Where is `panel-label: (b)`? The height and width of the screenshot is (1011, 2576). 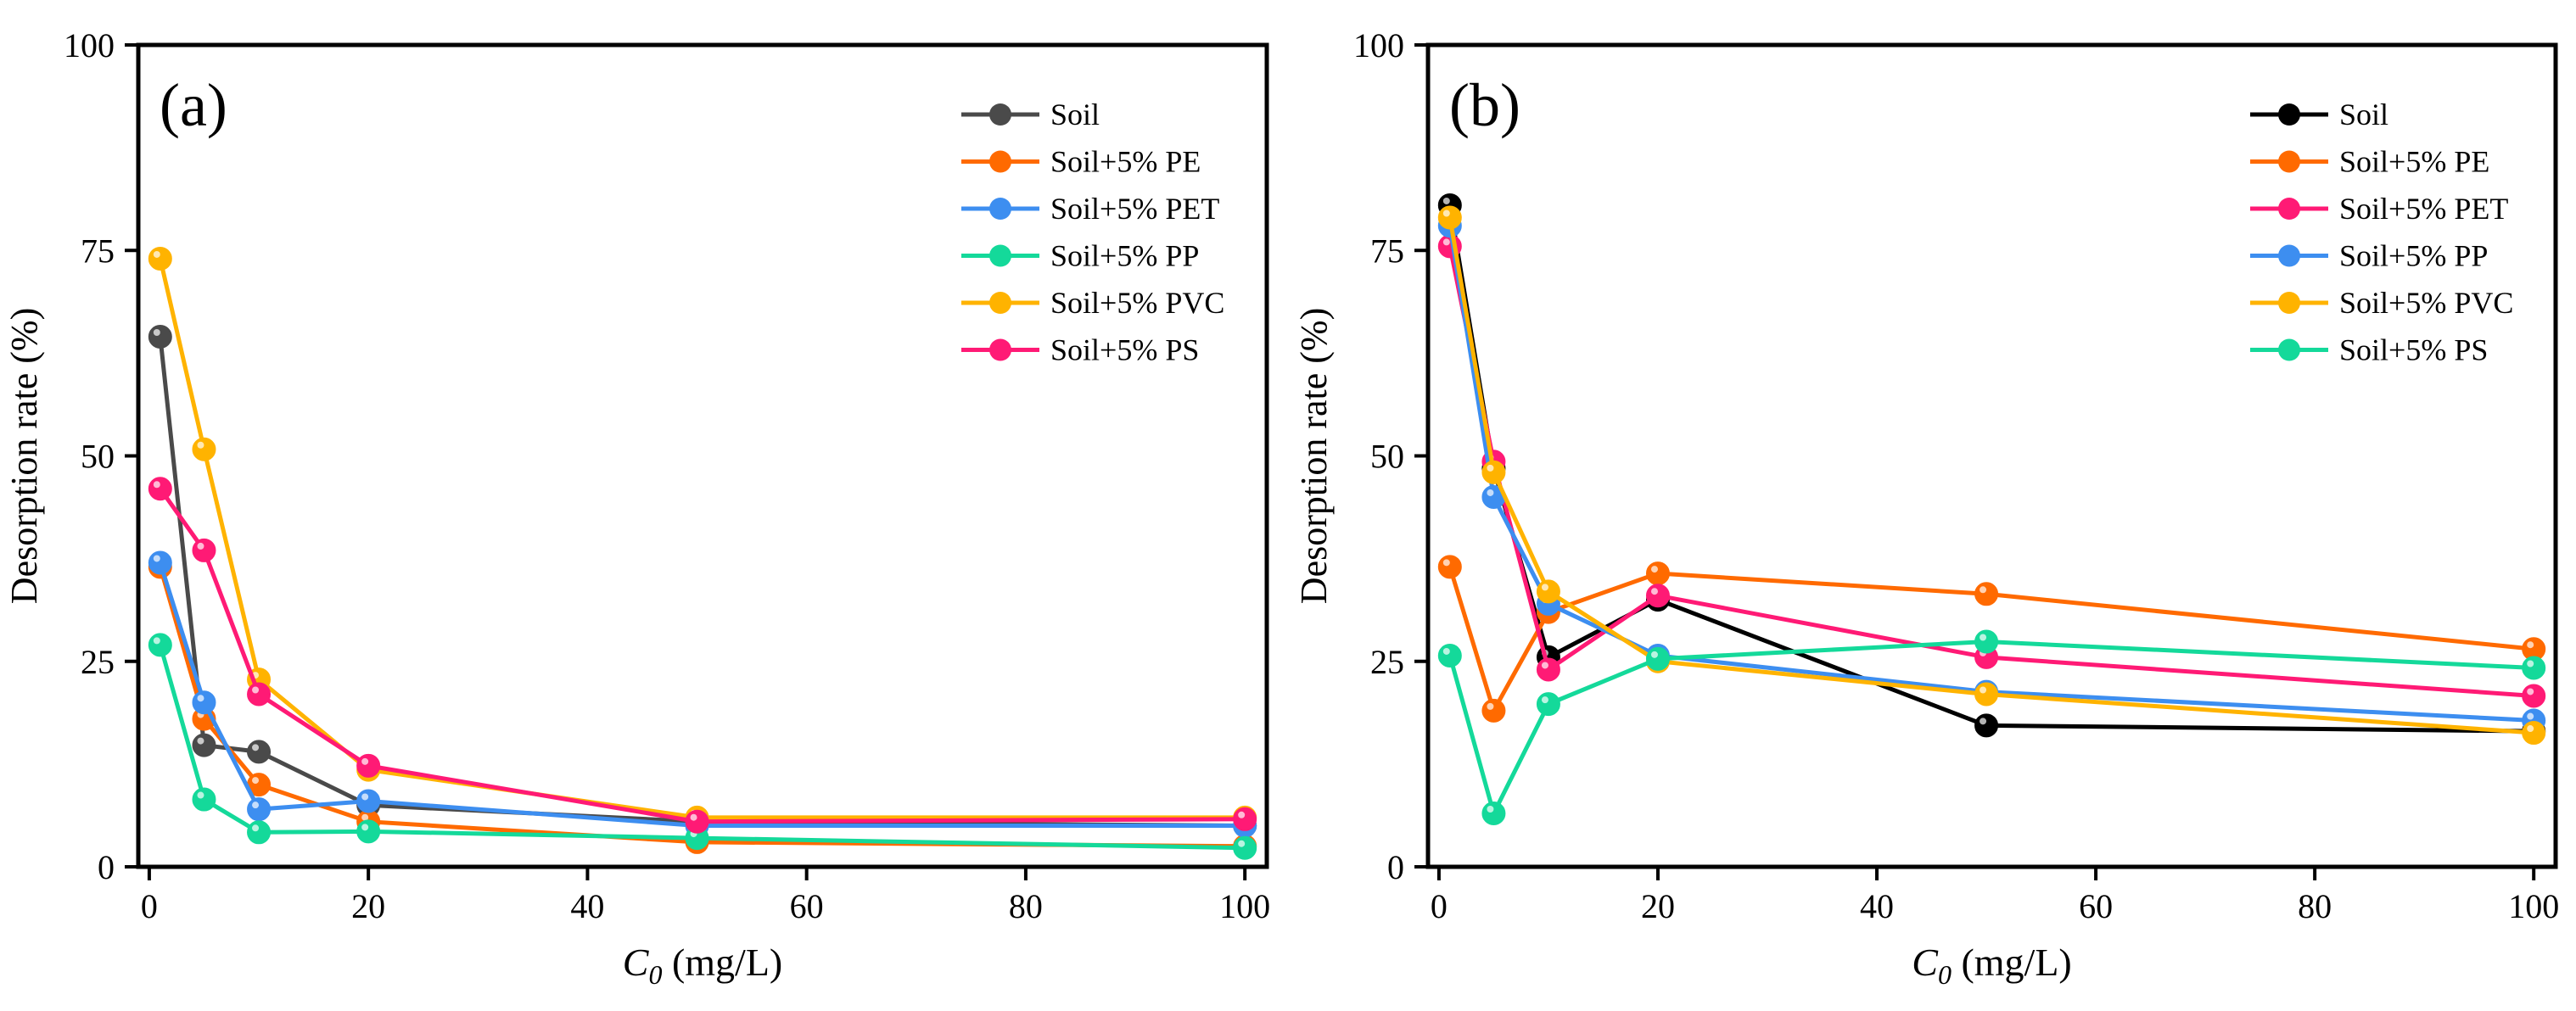 panel-label: (b) is located at coordinates (1484, 105).